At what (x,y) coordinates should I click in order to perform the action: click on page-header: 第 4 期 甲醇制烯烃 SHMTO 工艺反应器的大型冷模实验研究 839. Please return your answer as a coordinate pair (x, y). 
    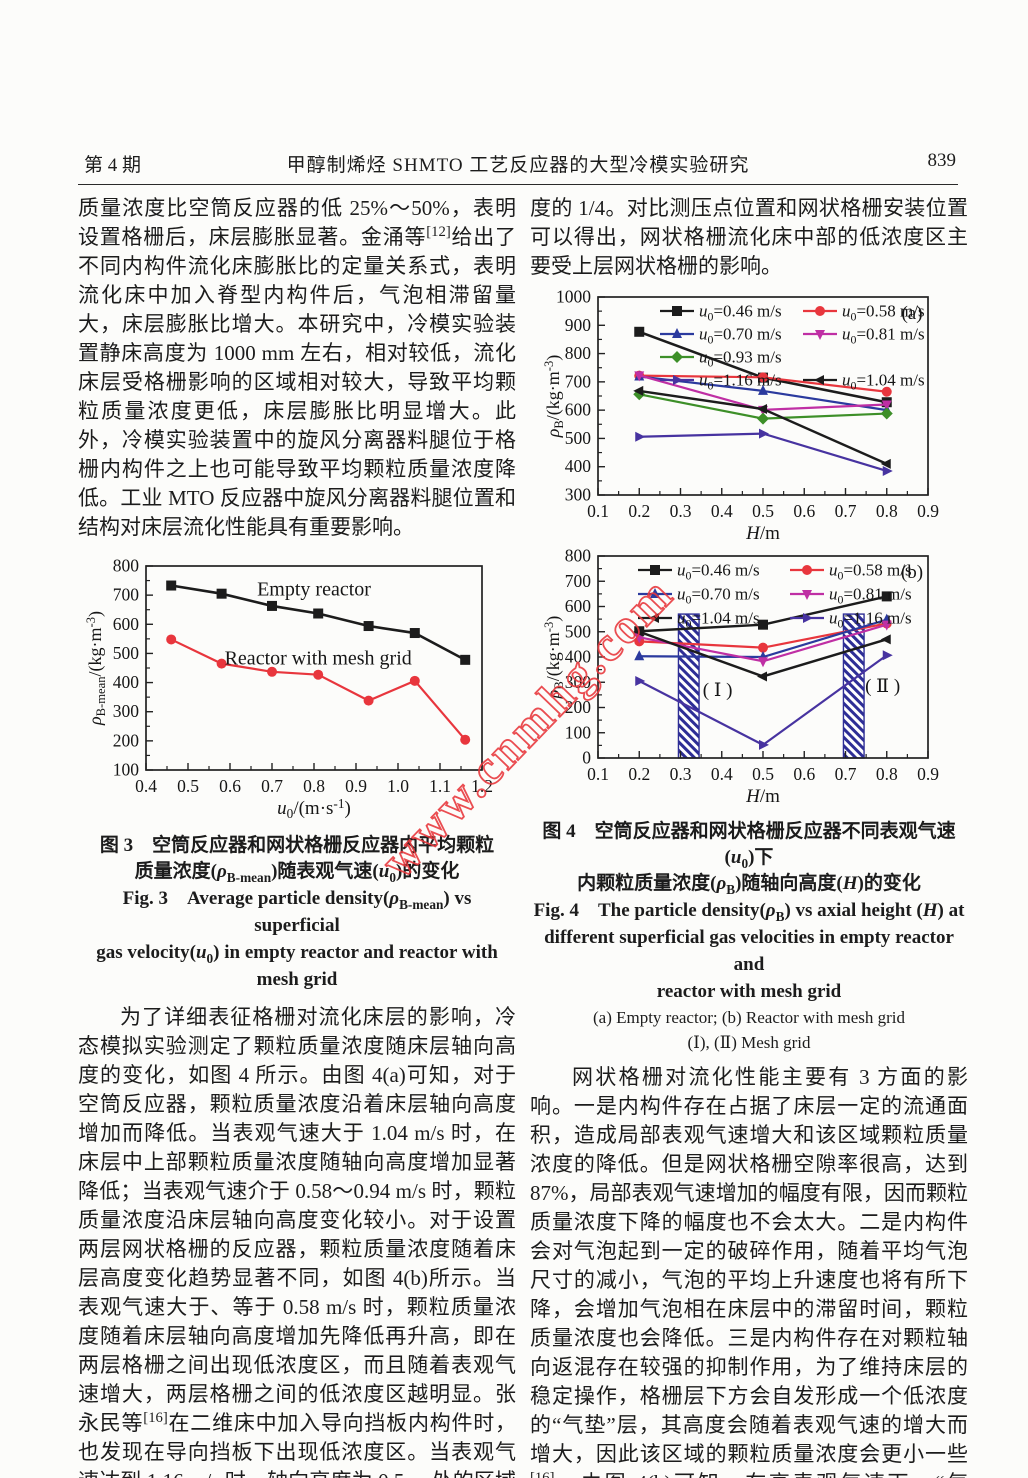
    Looking at the image, I should click on (518, 163).